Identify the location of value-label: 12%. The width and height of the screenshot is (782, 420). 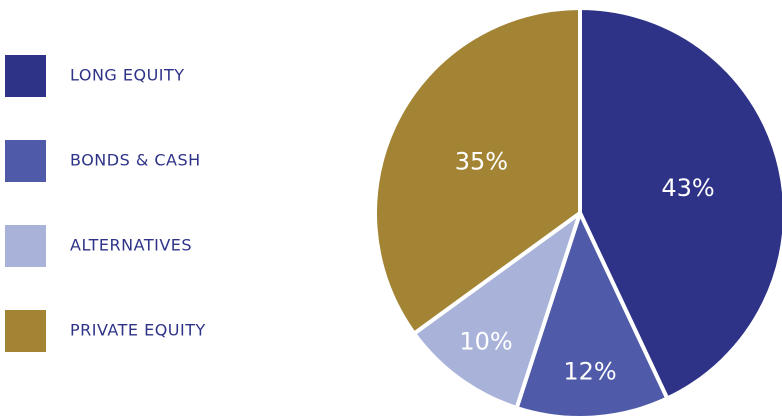
(589, 372).